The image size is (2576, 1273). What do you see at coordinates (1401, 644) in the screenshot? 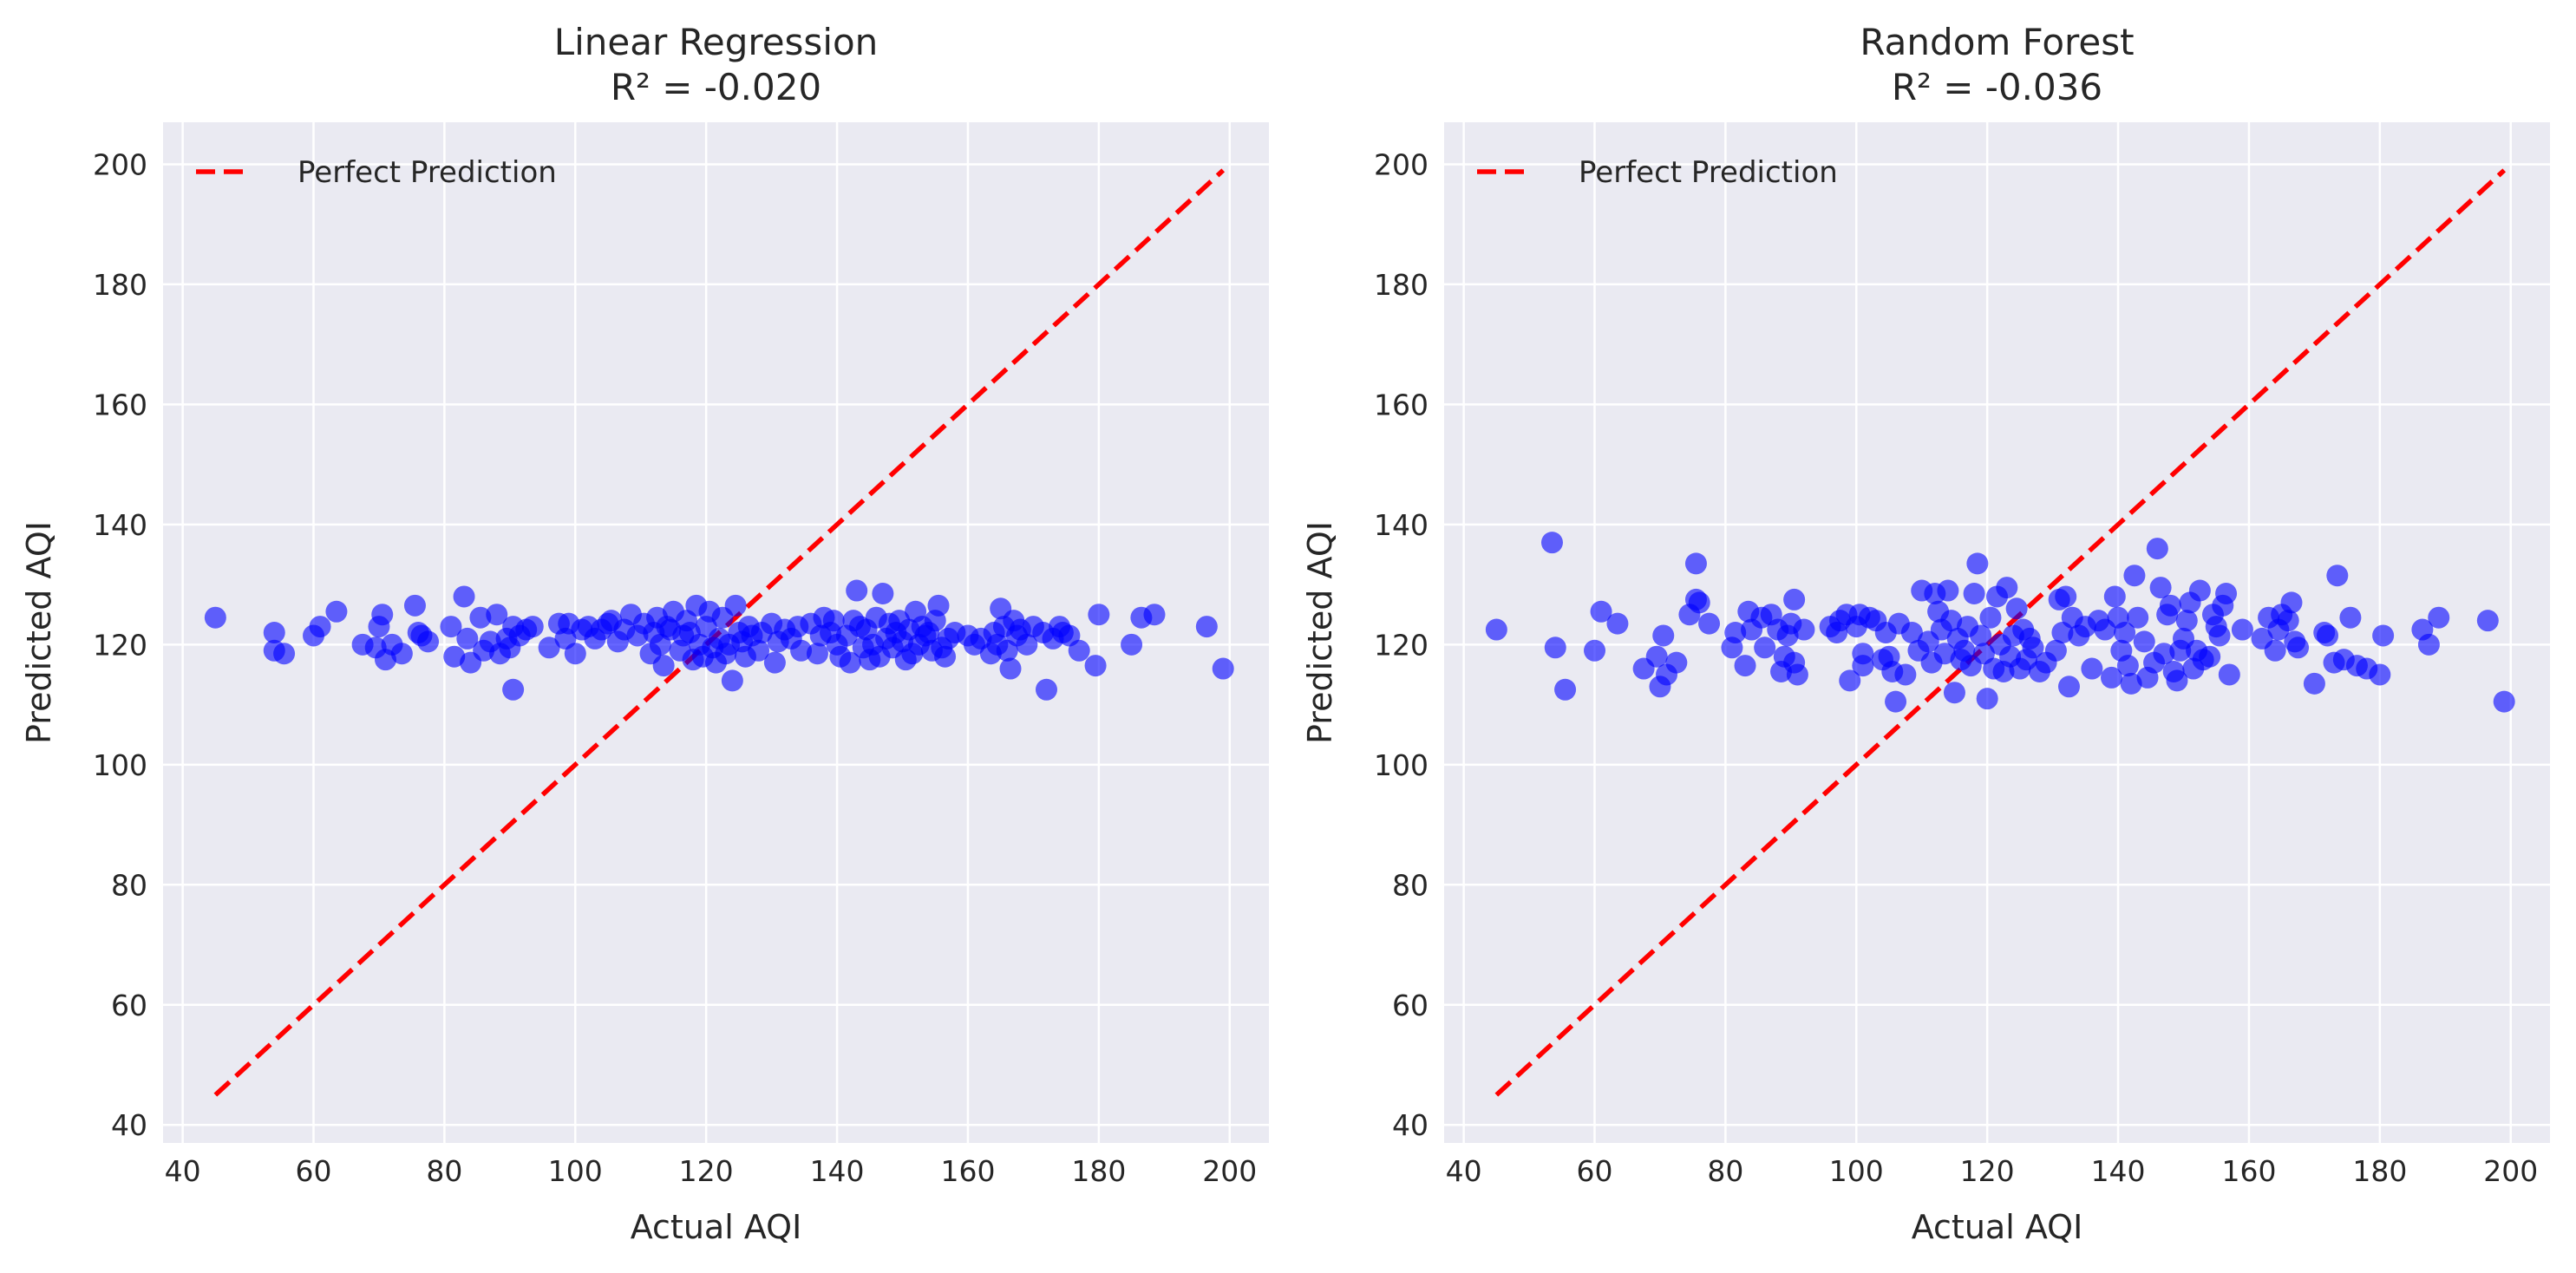
I see `y-tick-labels: 40 60 80 100 120 140 160 180 200` at bounding box center [1401, 644].